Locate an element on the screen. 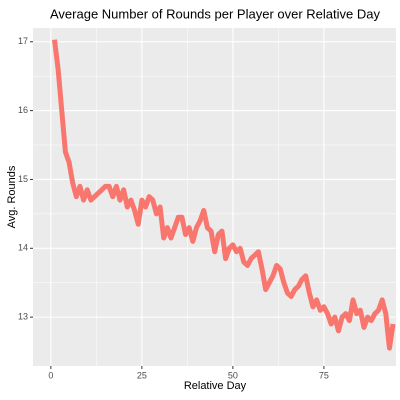  y-tick-label: 13 is located at coordinates (23, 316).